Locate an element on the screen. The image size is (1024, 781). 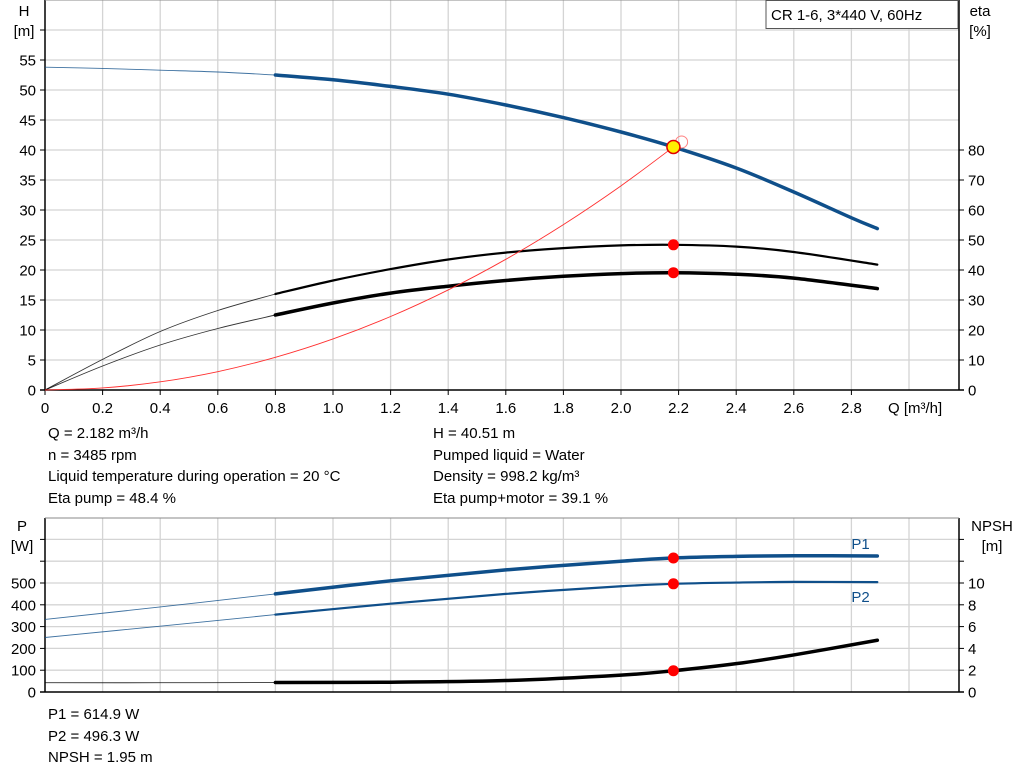
head-right-tick-label: 20 is located at coordinates (976, 331).